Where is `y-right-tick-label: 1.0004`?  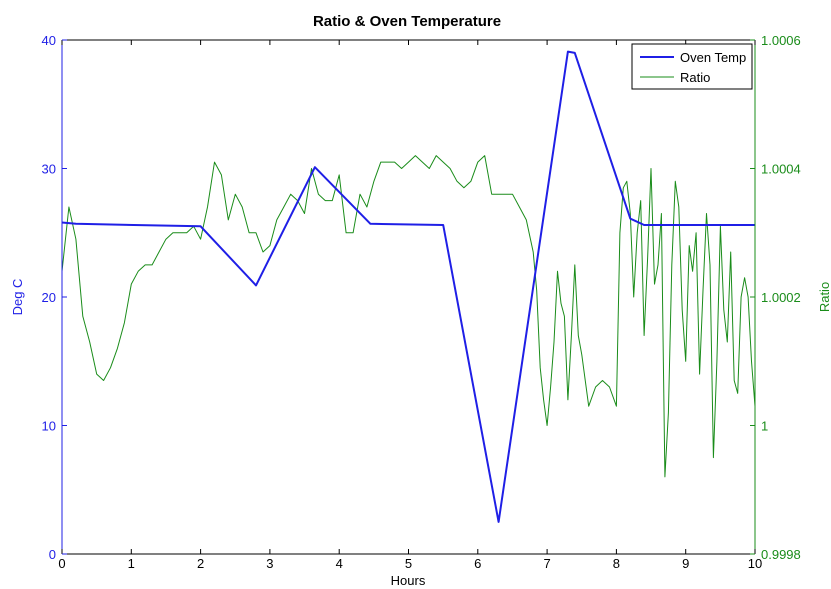
y-right-tick-label: 1.0004 is located at coordinates (781, 169).